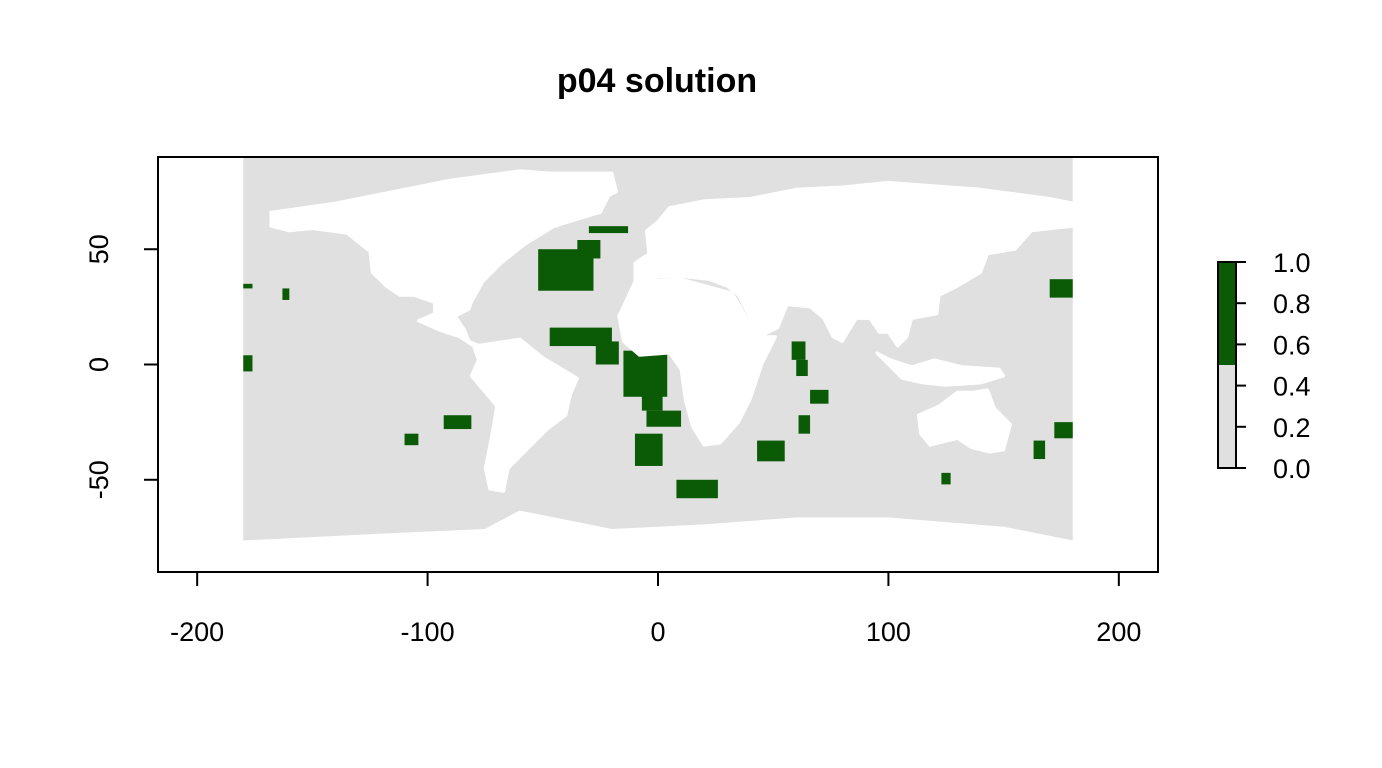 The height and width of the screenshot is (768, 1382). I want to click on legend-tick-label: 0.6, so click(1292, 345).